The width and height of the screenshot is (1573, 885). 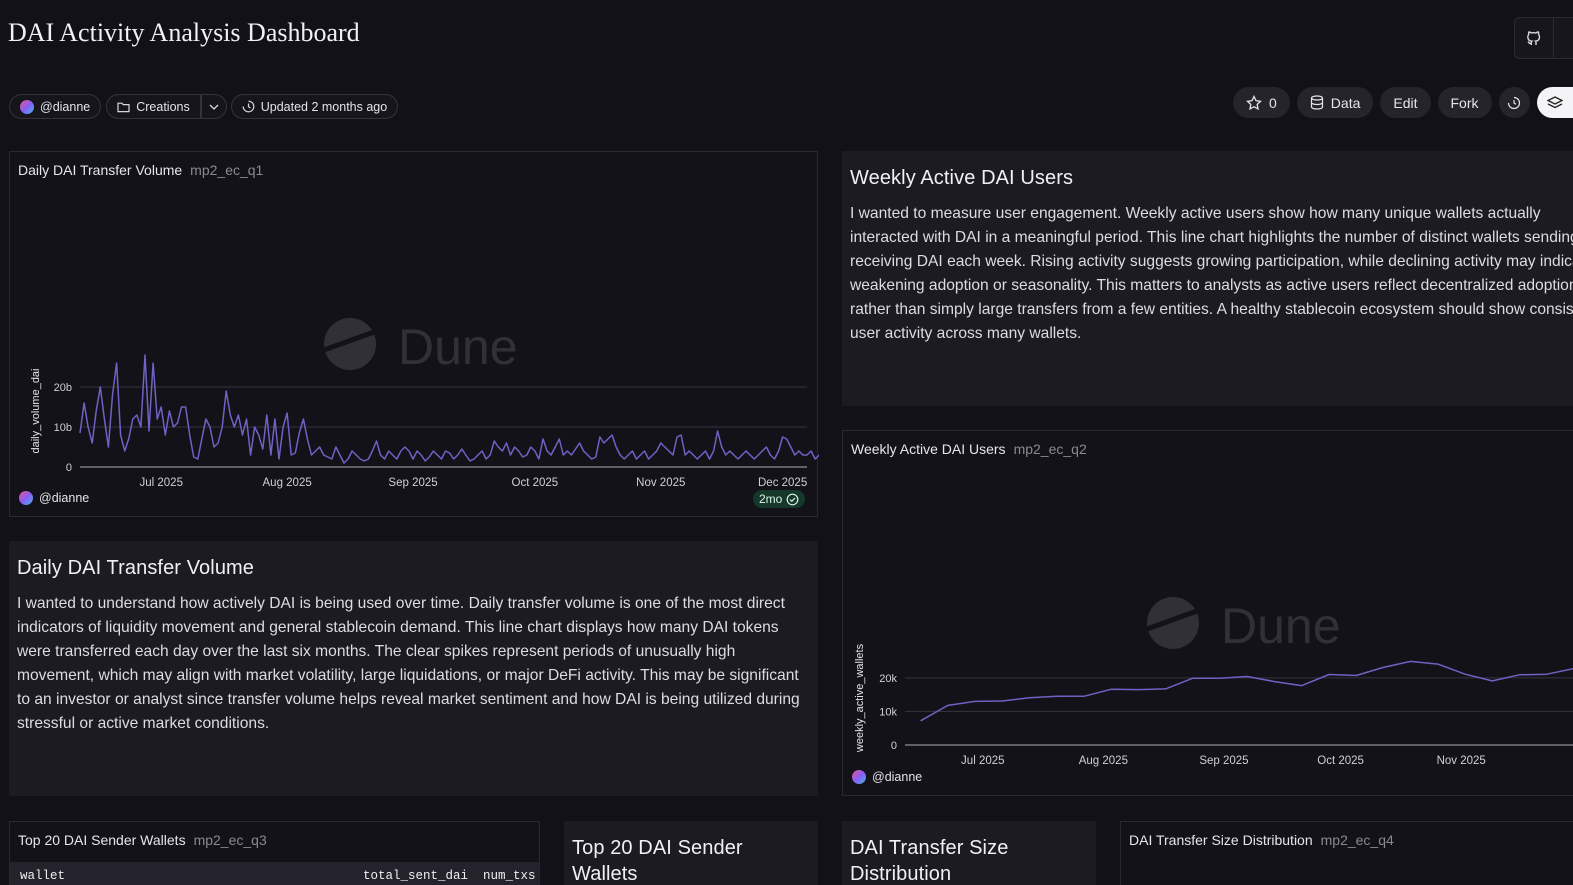 What do you see at coordinates (1221, 840) in the screenshot?
I see `chart-title: DAI Transfer Size Distribution` at bounding box center [1221, 840].